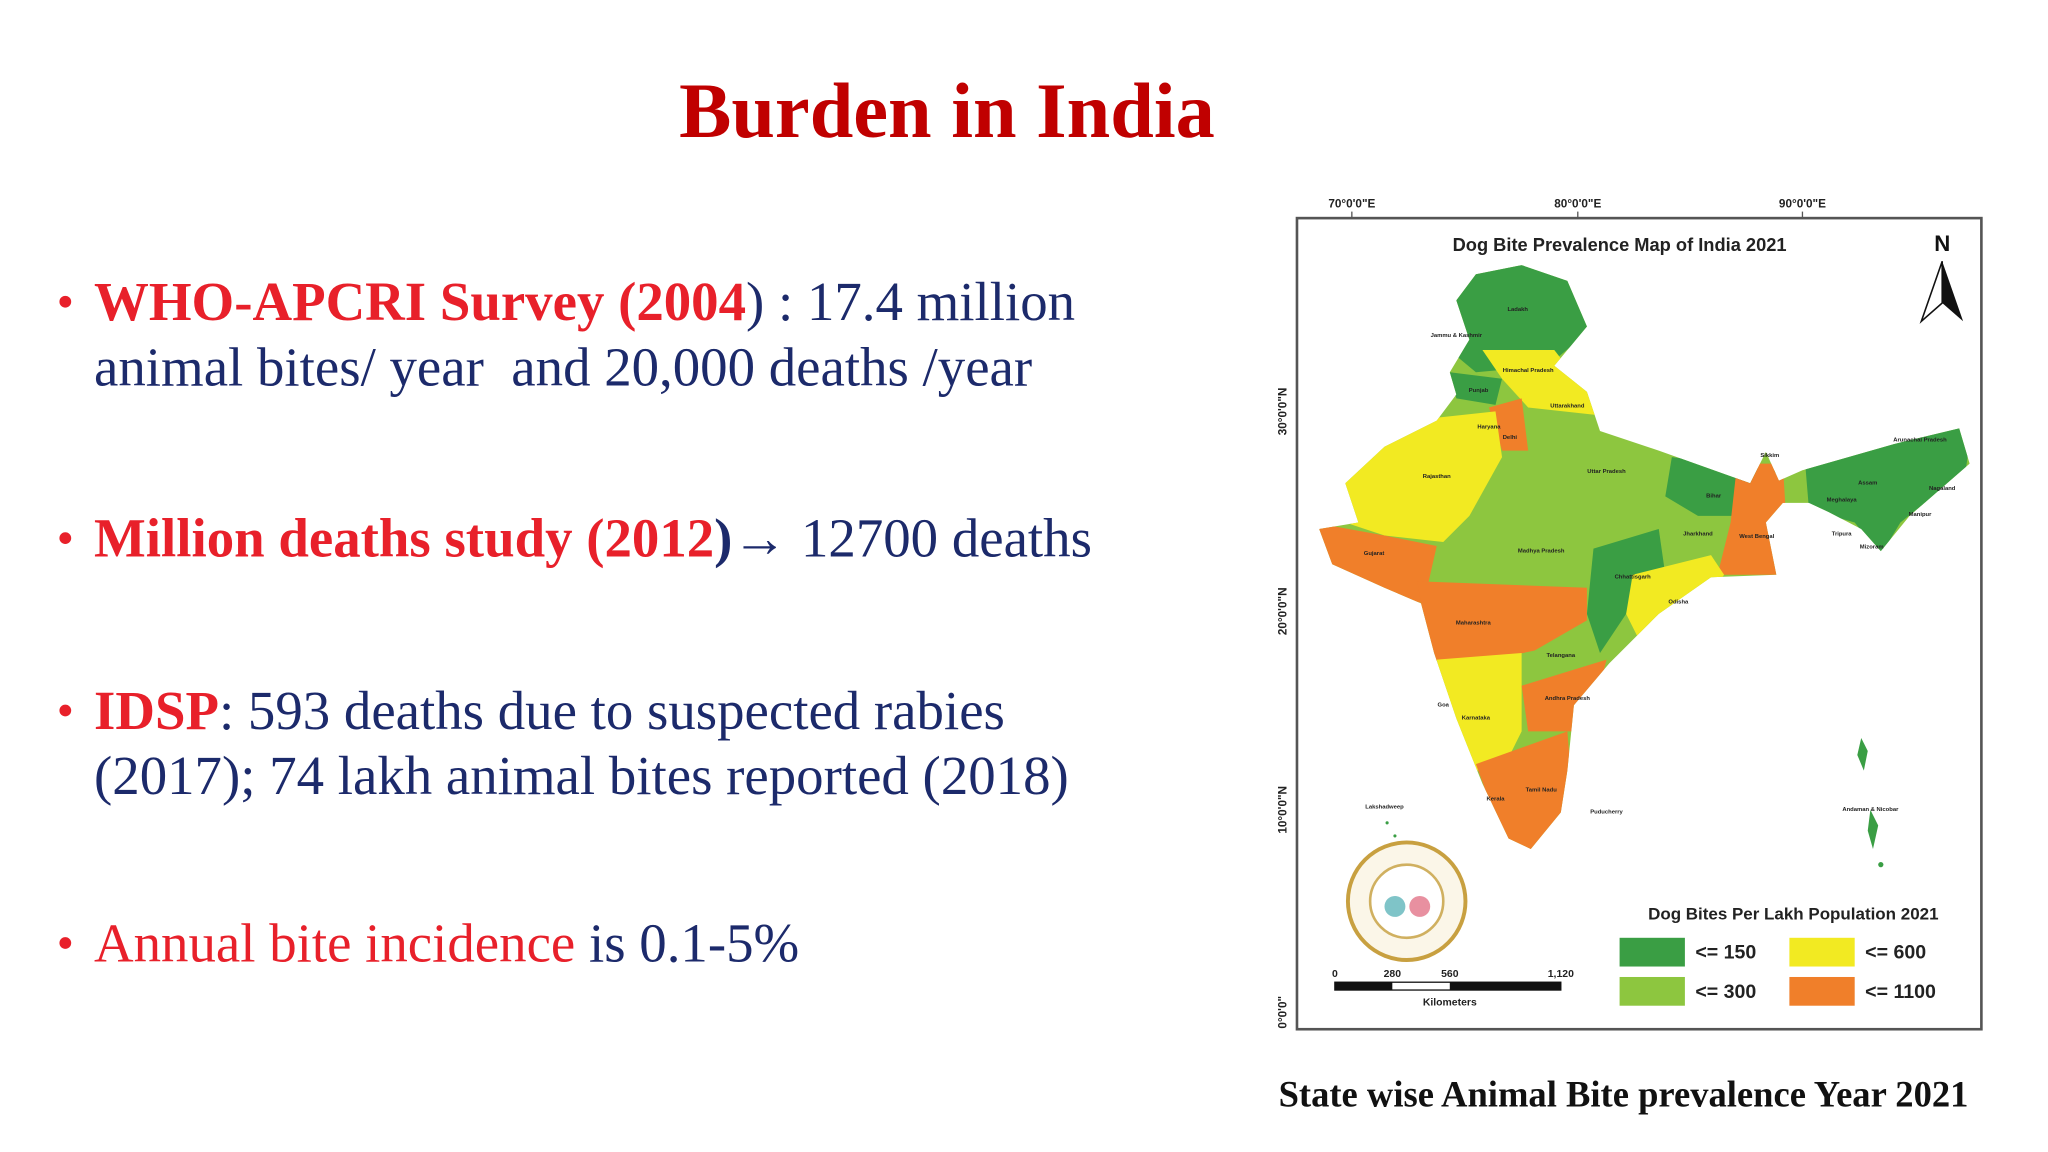 The image size is (2048, 1152). Describe the element at coordinates (1793, 914) in the screenshot. I see `legend-title: Dog Bites Per Lakh Population 2021` at that location.